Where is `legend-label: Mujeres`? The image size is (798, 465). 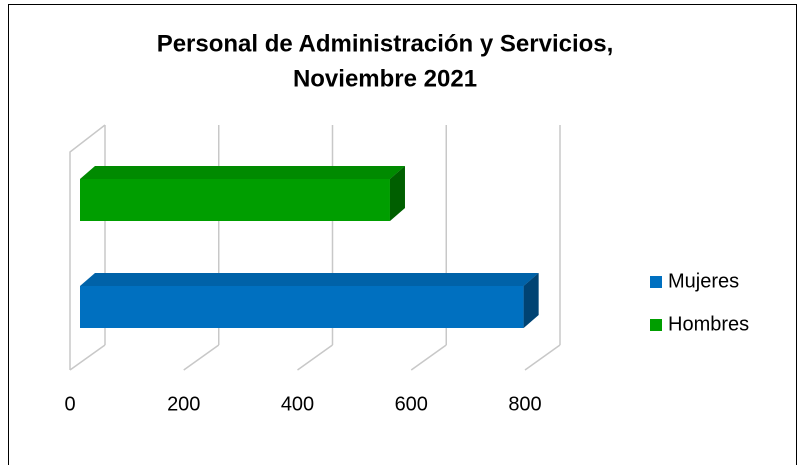
legend-label: Mujeres is located at coordinates (703, 281).